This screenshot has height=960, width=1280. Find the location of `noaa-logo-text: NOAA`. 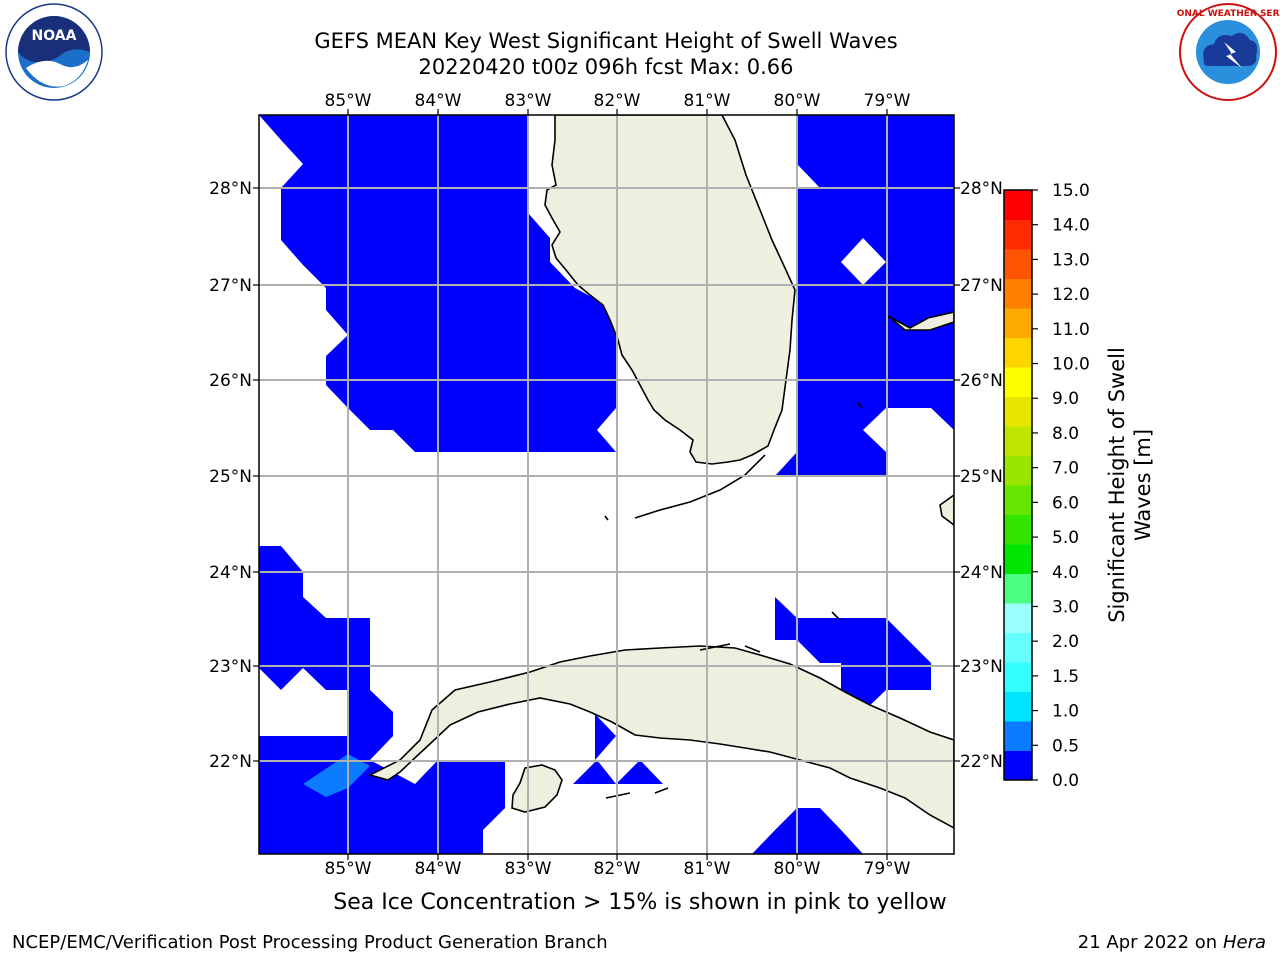

noaa-logo-text: NOAA is located at coordinates (54, 36).